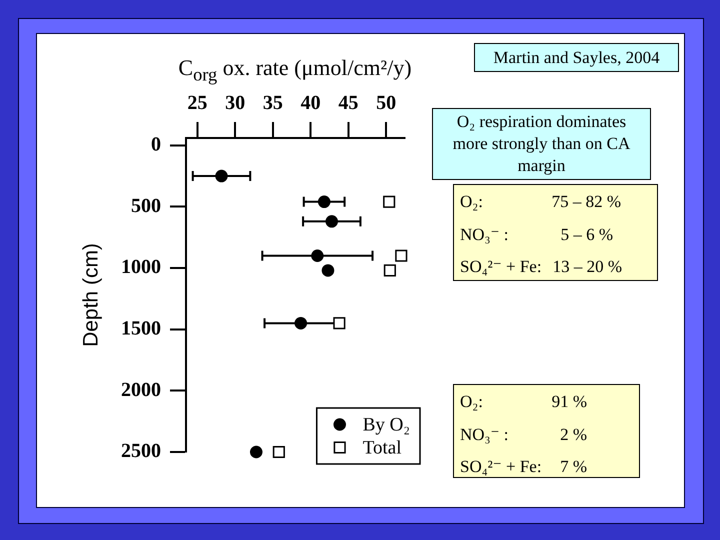 The image size is (720, 540). What do you see at coordinates (141, 267) in the screenshot?
I see `y-tick-label: 1000` at bounding box center [141, 267].